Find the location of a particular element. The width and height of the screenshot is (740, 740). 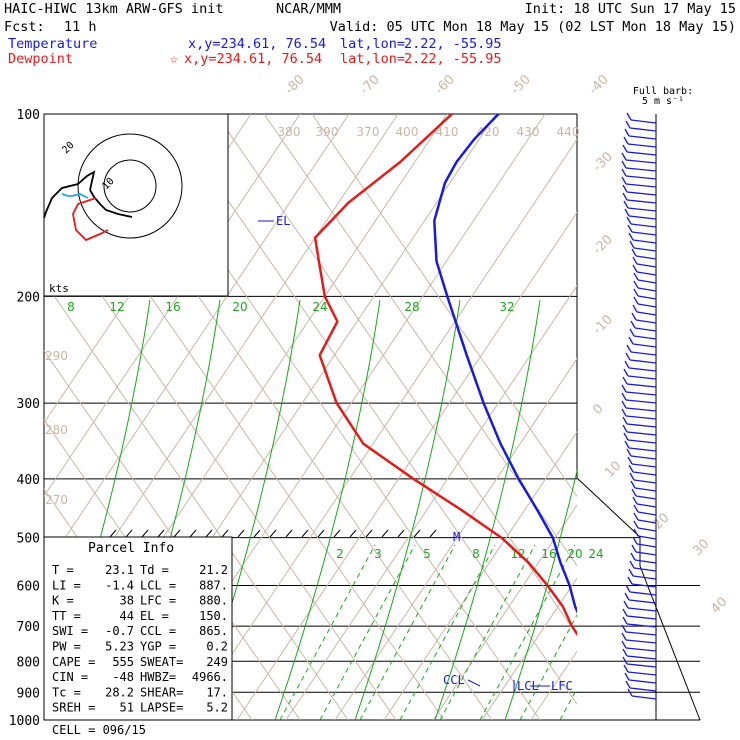

level-label: CCL is located at coordinates (454, 680).